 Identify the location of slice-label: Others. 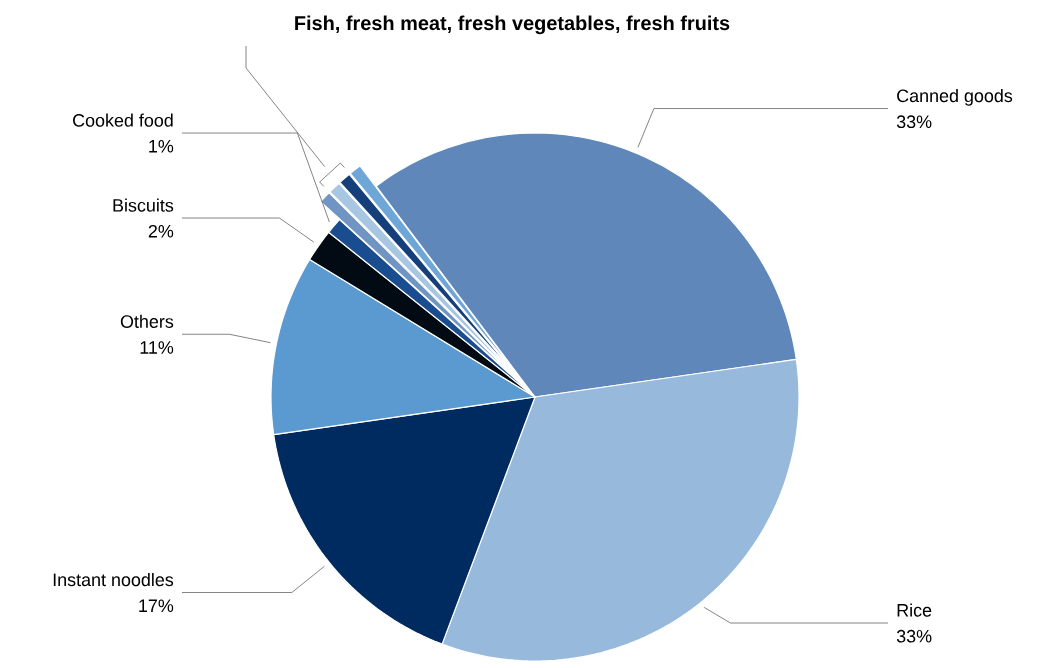
(147, 321).